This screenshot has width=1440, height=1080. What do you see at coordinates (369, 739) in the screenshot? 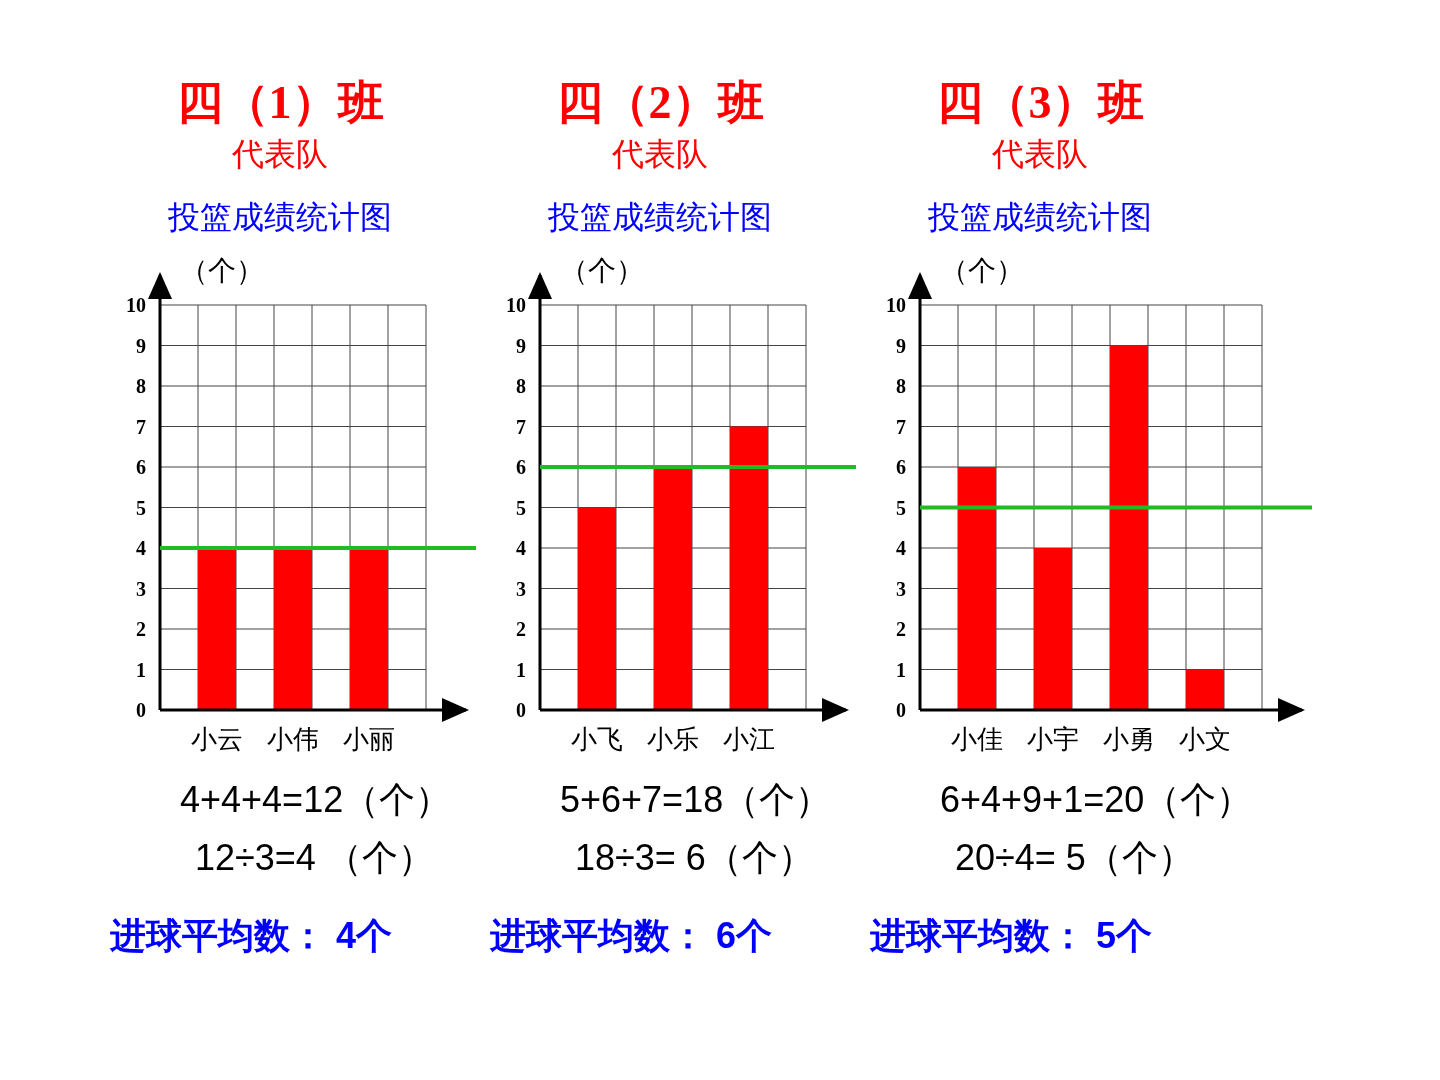
I see `x-tick-label: 小丽` at bounding box center [369, 739].